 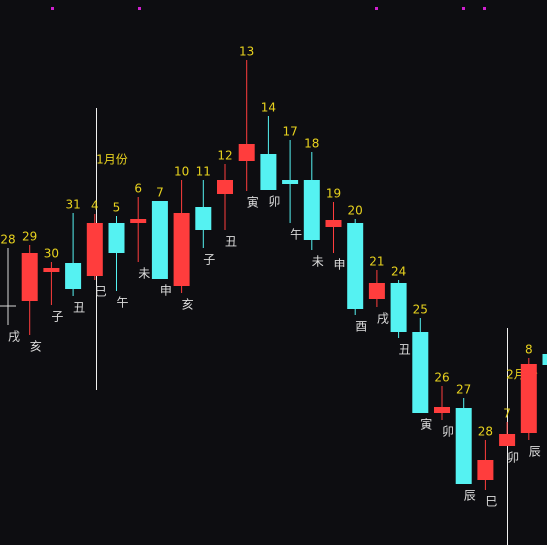 I want to click on day-label: 17, so click(x=289, y=132).